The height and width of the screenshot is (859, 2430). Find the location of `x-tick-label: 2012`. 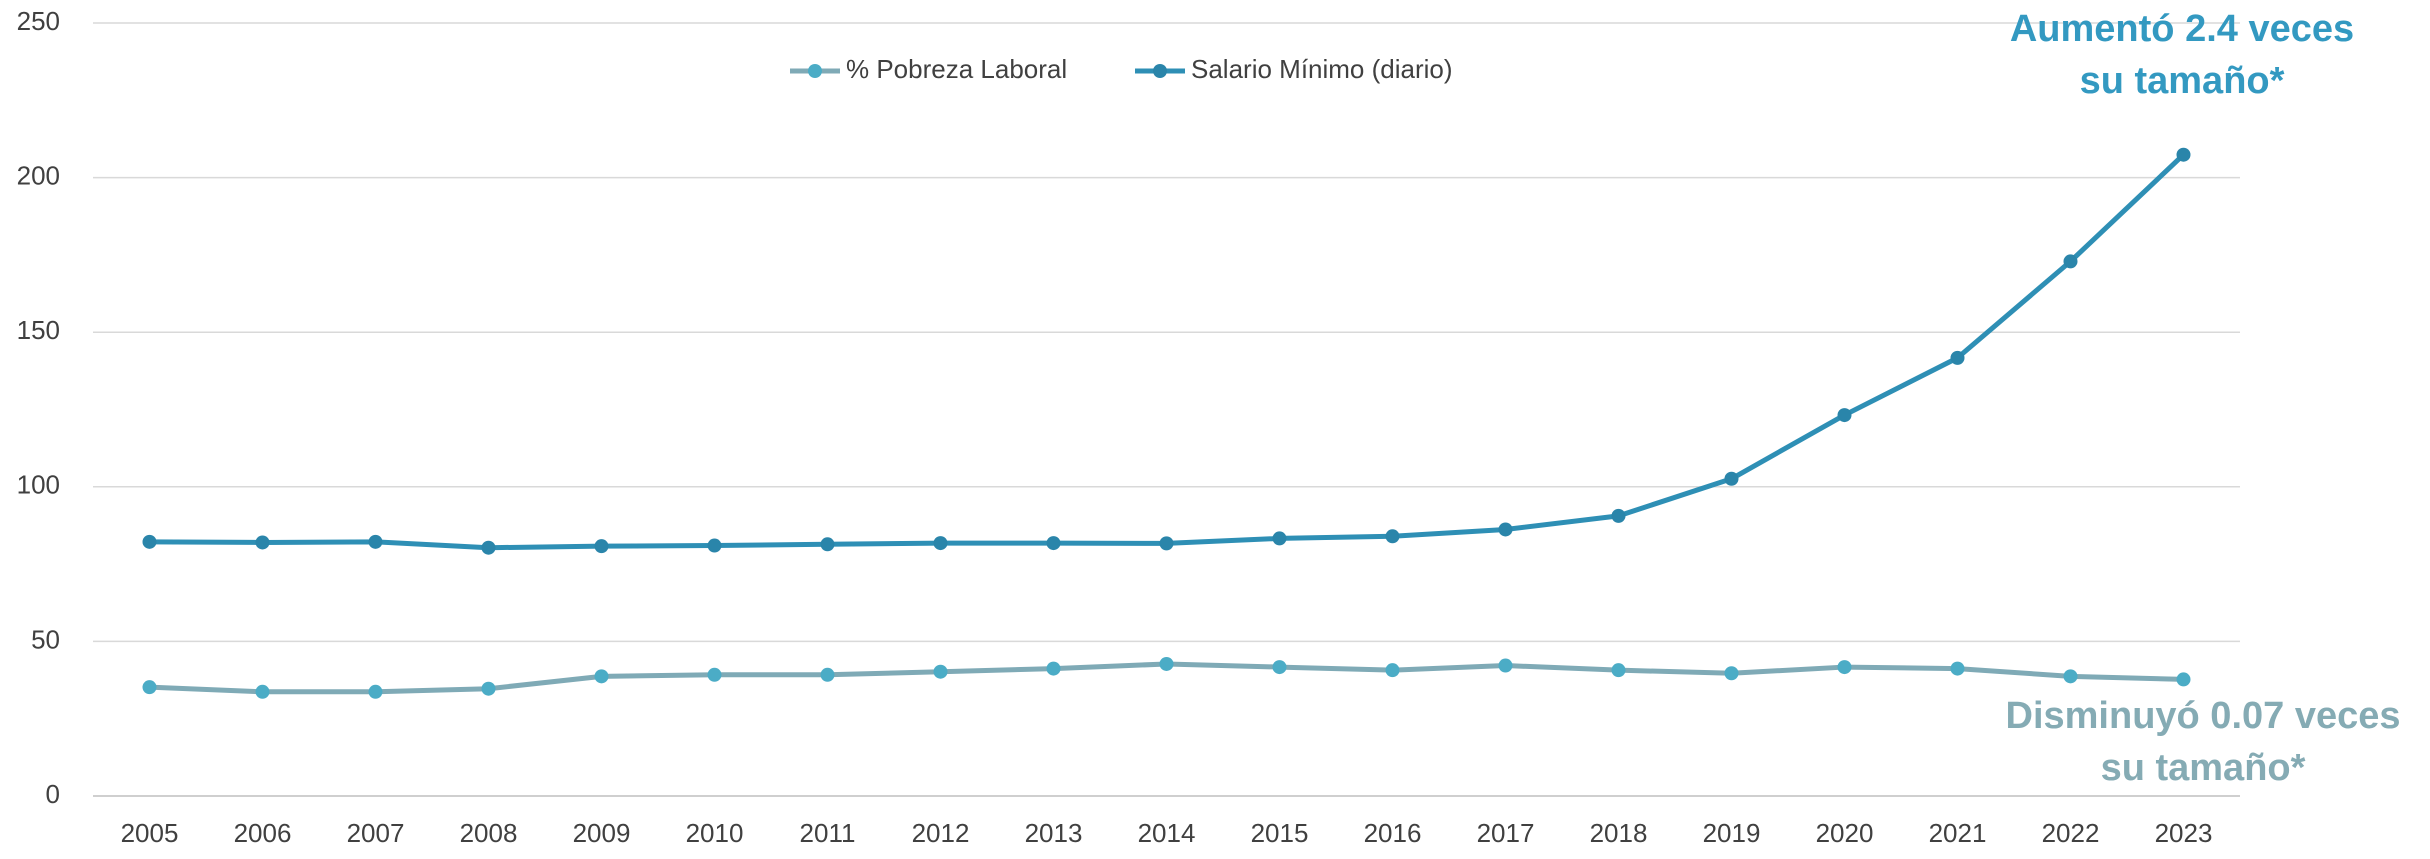

x-tick-label: 2012 is located at coordinates (941, 833).